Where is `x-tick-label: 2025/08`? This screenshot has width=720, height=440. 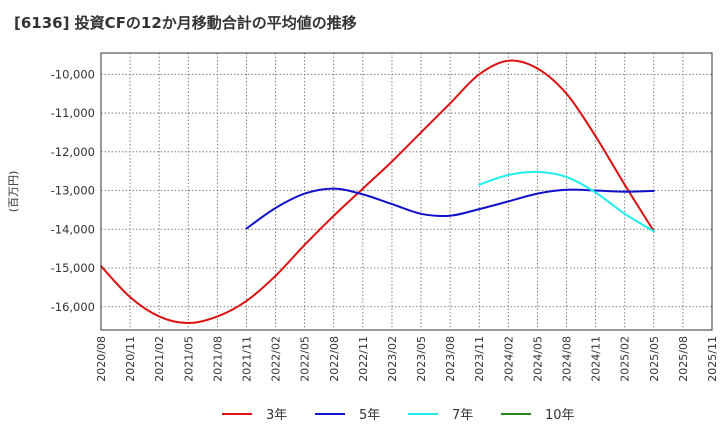 x-tick-label: 2025/08 is located at coordinates (683, 359).